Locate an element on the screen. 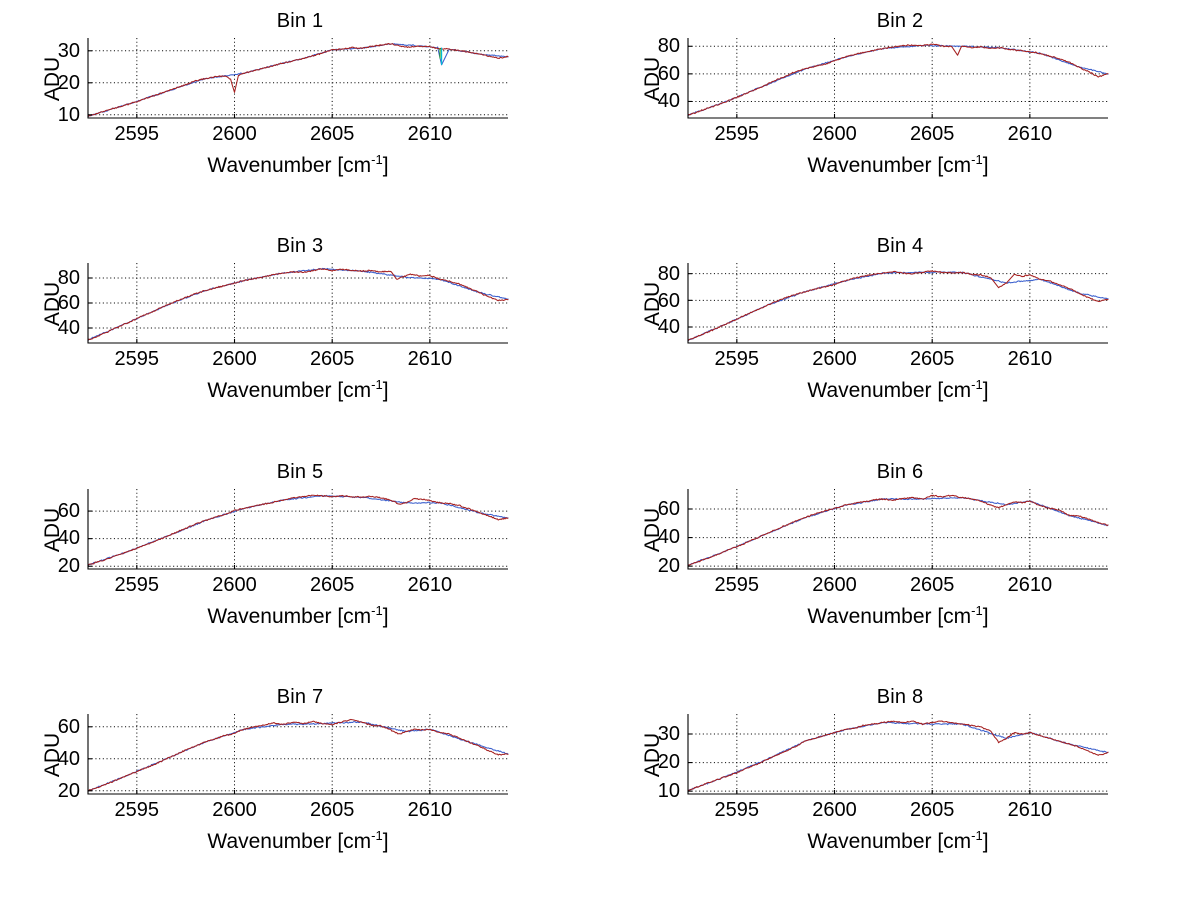  panel-title: Bin 2 is located at coordinates (900, 21).